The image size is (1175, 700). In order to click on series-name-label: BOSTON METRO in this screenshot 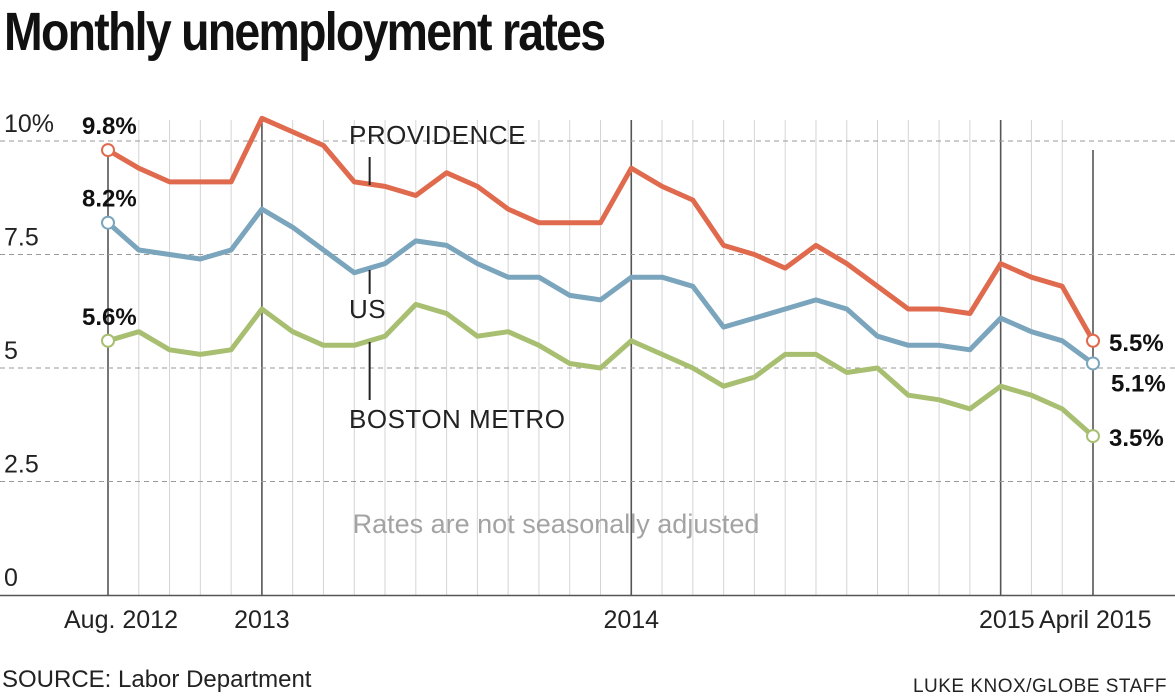, I will do `click(457, 419)`.